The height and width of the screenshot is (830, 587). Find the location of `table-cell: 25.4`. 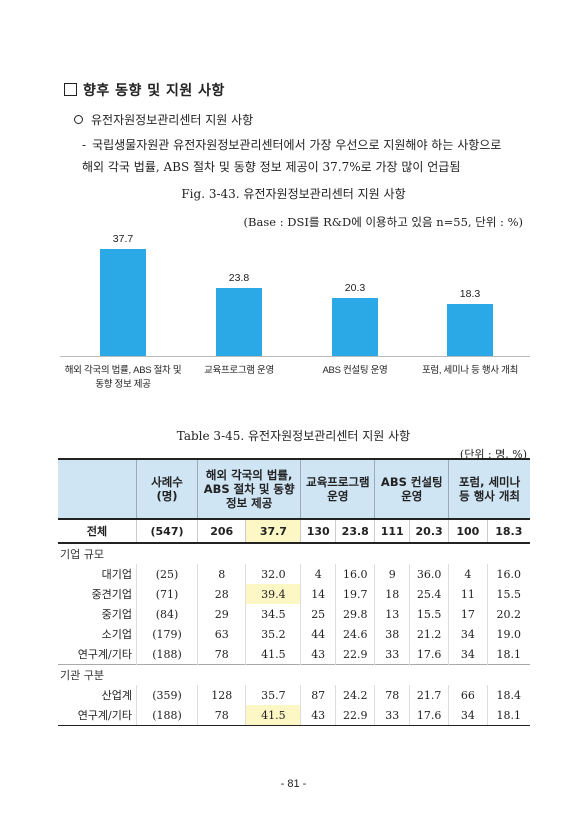

table-cell: 25.4 is located at coordinates (429, 594).